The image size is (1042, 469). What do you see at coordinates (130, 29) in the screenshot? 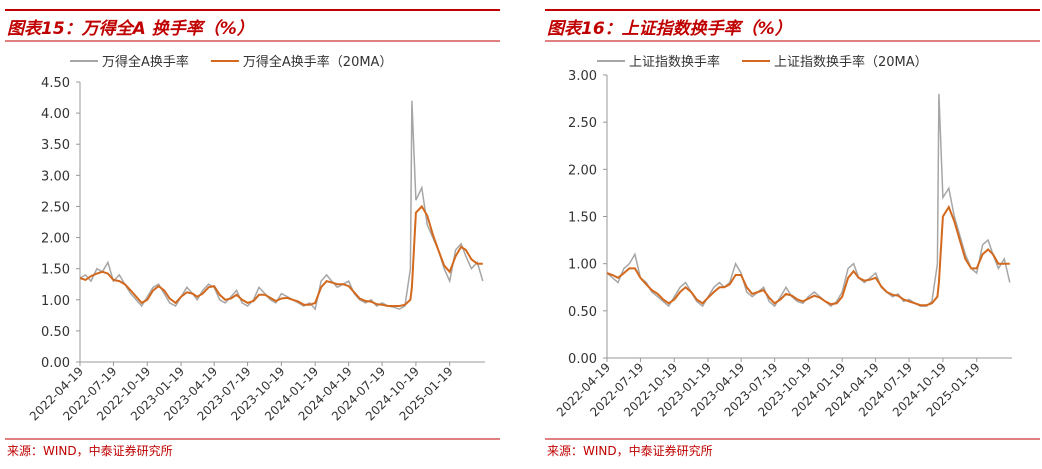
I see `chart-title: 图表15：万得全A 换手率（%）` at bounding box center [130, 29].